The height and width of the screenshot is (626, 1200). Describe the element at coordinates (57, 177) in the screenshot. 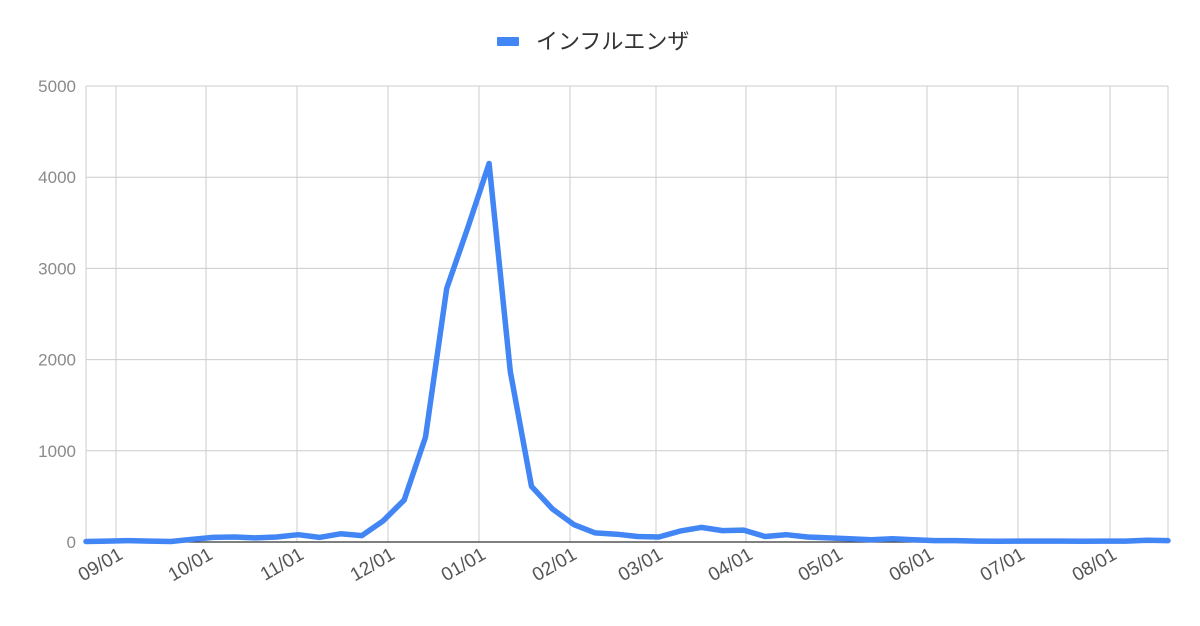

I see `y-tick-label: 4000` at that location.